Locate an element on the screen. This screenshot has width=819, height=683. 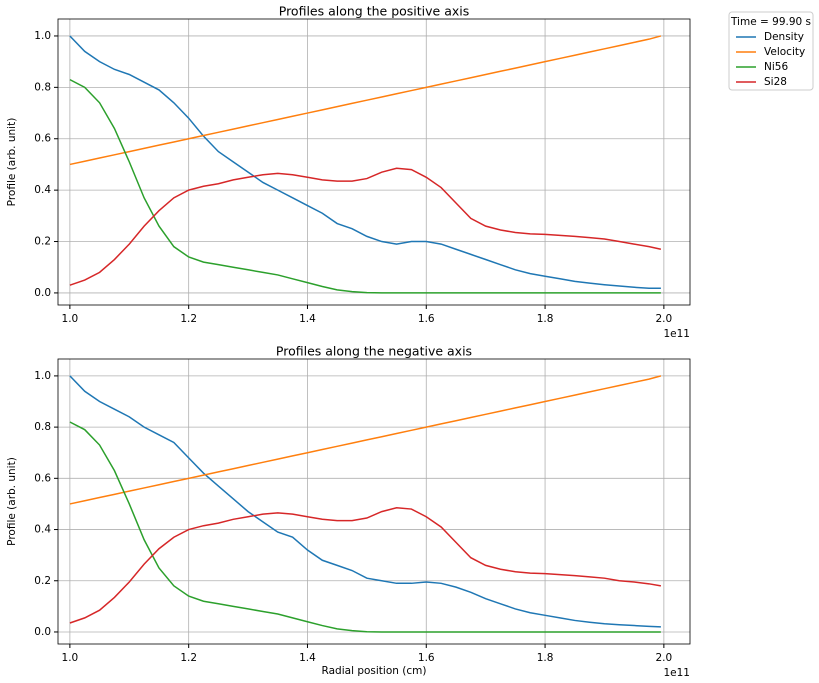
x-axis-label: Radial position (cm) is located at coordinates (374, 671).